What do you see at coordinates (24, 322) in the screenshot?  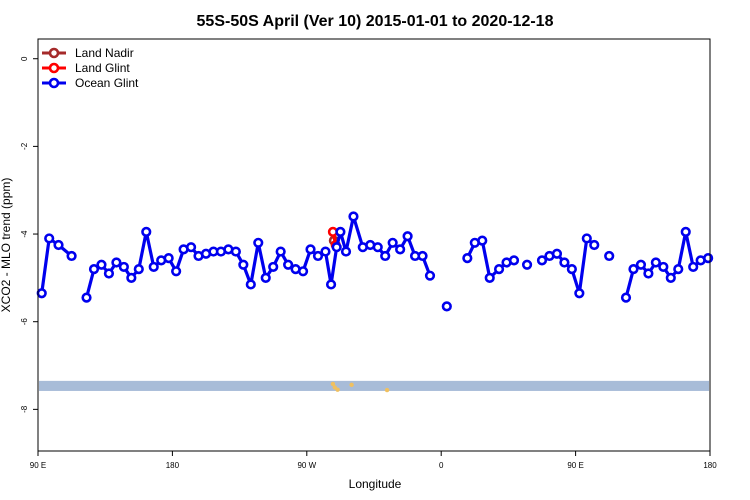 I see `y-tick-label: -6` at bounding box center [24, 322].